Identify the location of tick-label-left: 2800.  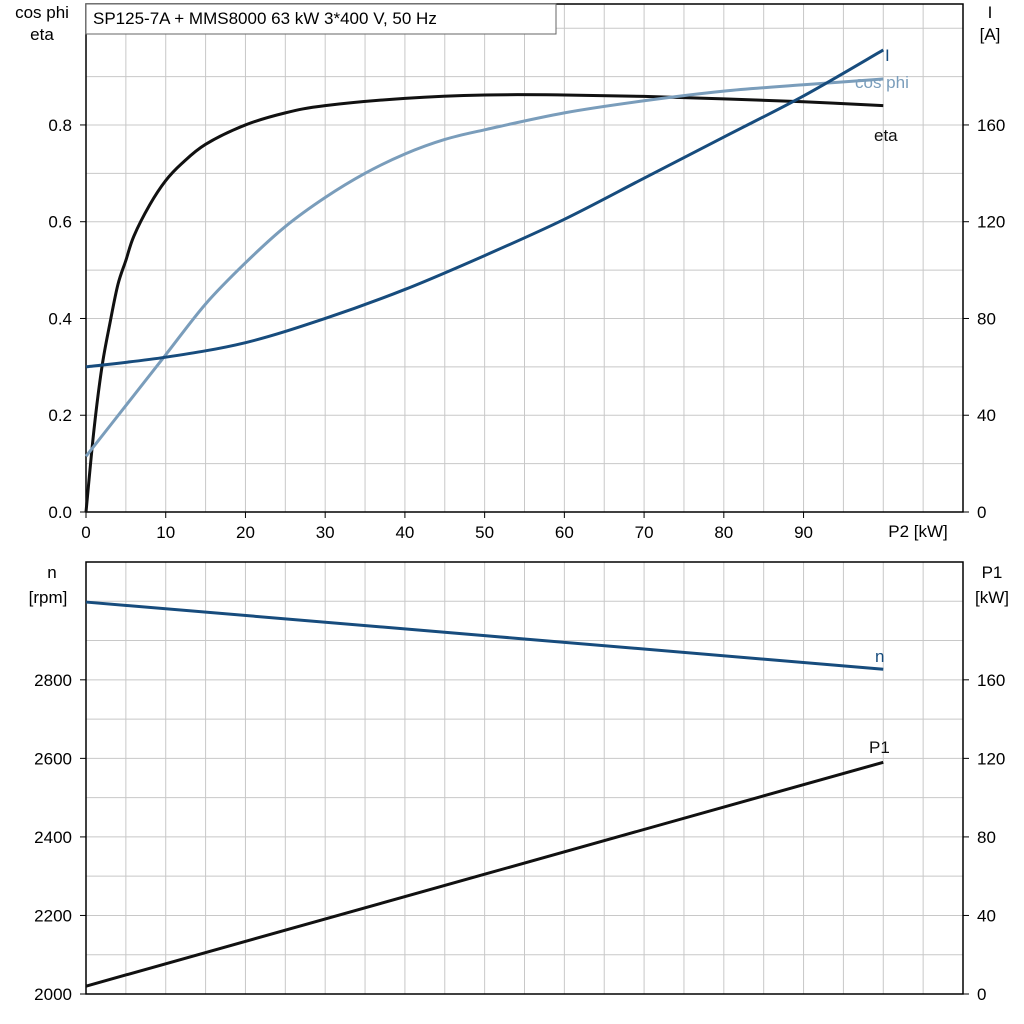
(53, 680).